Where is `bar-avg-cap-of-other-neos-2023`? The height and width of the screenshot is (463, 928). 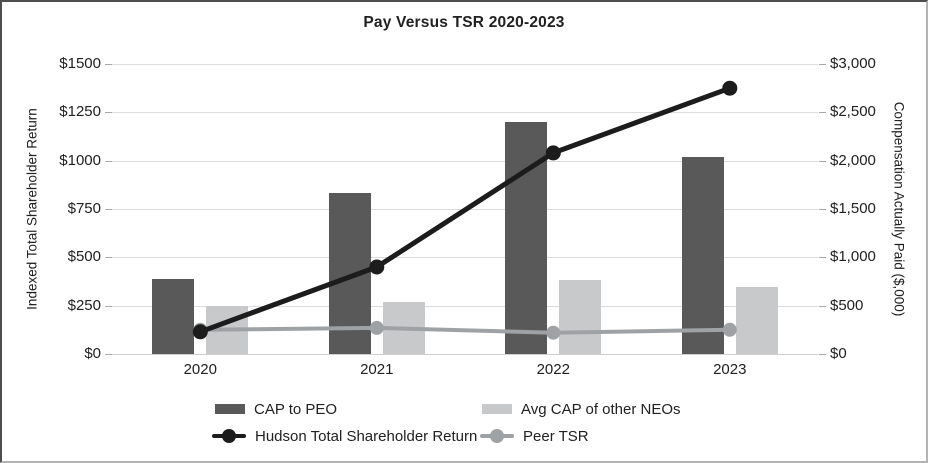
bar-avg-cap-of-other-neos-2023 is located at coordinates (756, 320).